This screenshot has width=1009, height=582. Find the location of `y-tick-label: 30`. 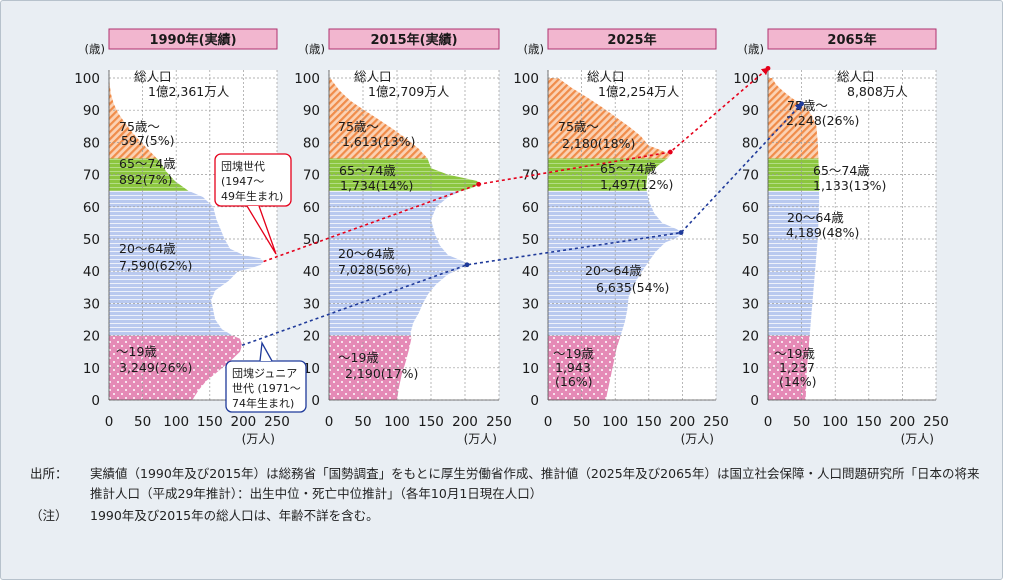

y-tick-label: 30 is located at coordinates (750, 304).